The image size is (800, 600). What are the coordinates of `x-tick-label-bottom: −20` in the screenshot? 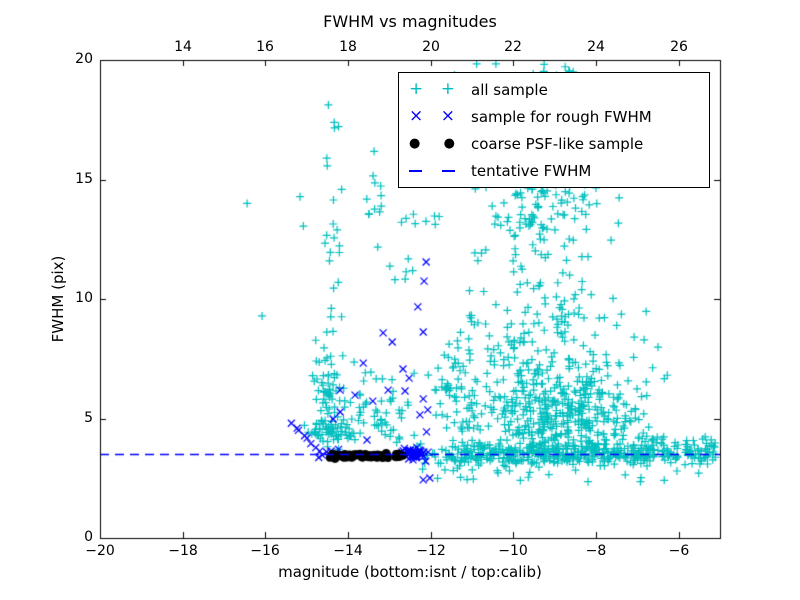 It's located at (100, 551).